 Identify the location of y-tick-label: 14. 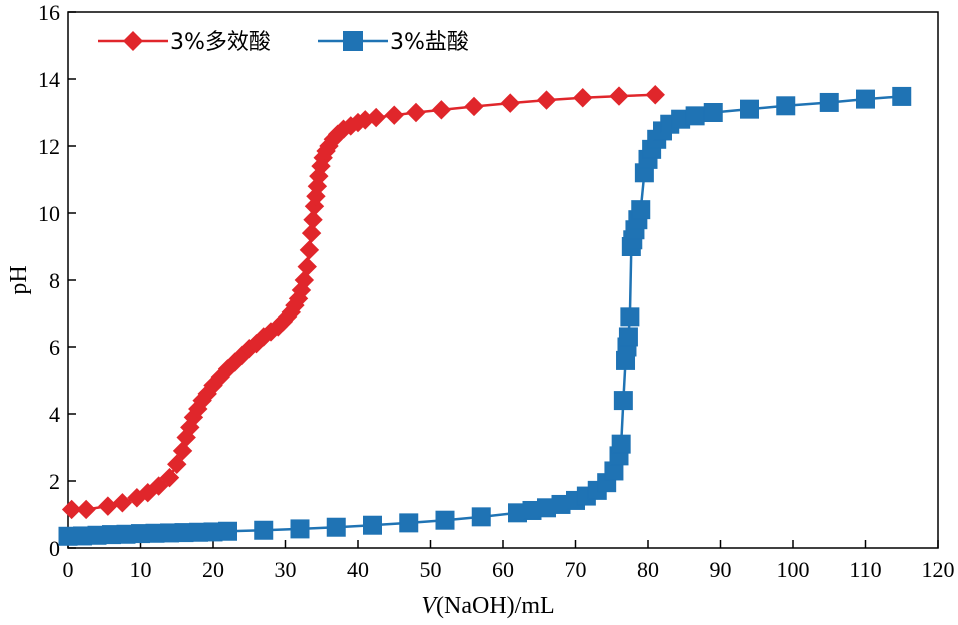
(49, 79).